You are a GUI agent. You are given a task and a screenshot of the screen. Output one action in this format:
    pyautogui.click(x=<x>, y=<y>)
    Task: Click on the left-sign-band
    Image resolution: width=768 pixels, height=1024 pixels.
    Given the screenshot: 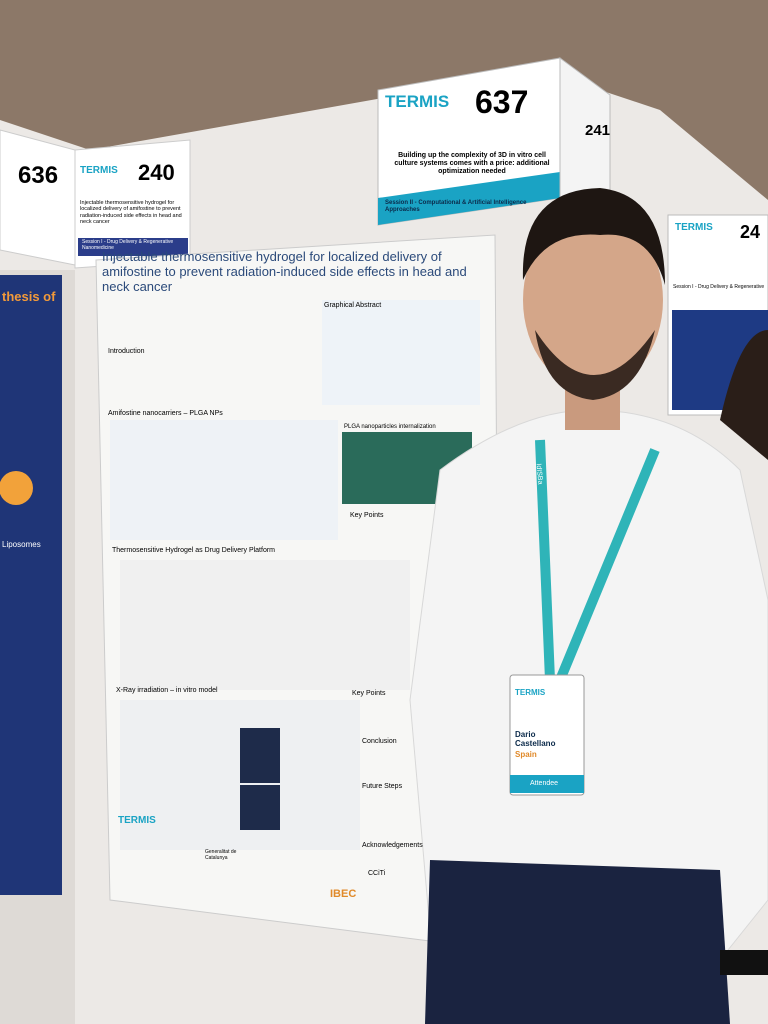 What is the action you would take?
    pyautogui.click(x=133, y=247)
    